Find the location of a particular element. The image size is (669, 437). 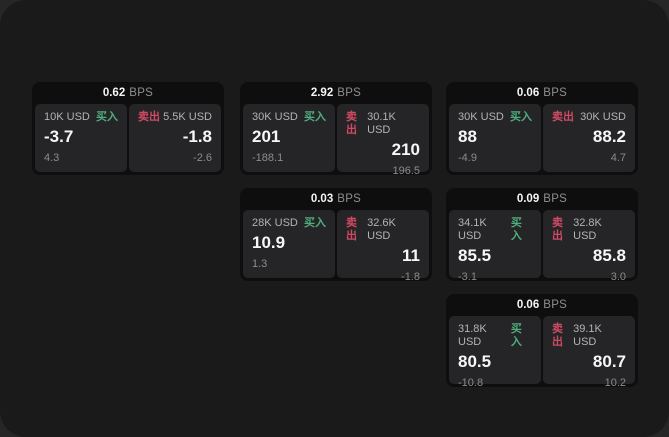

sell-price: -1.8 is located at coordinates (197, 136).